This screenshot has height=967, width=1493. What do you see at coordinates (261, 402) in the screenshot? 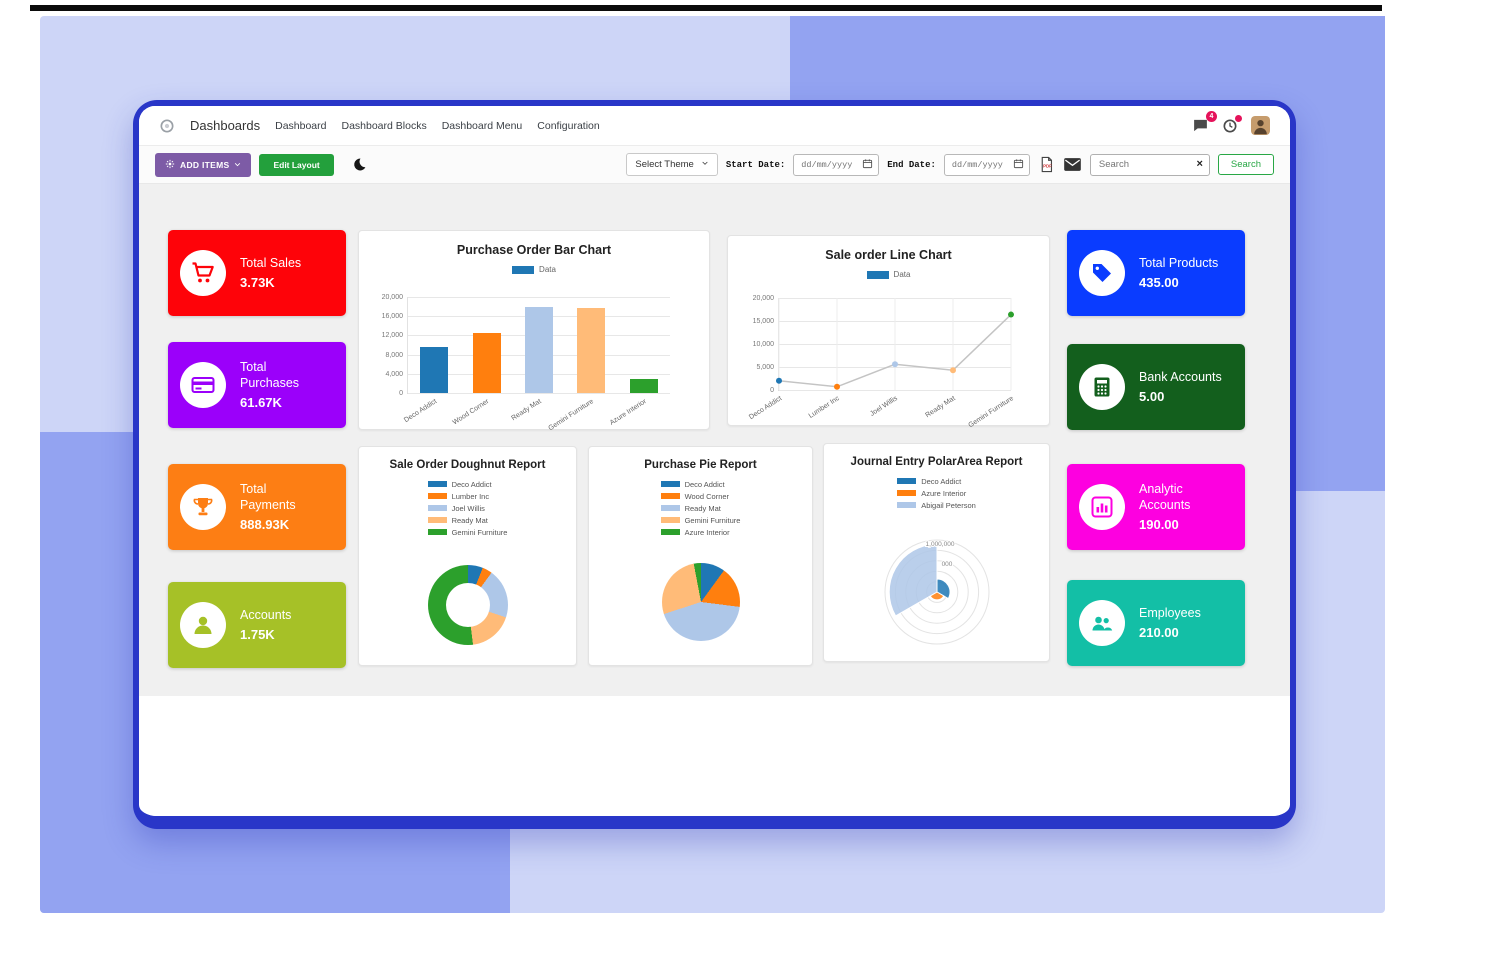
I see `kpi-value: 61.67K` at bounding box center [261, 402].